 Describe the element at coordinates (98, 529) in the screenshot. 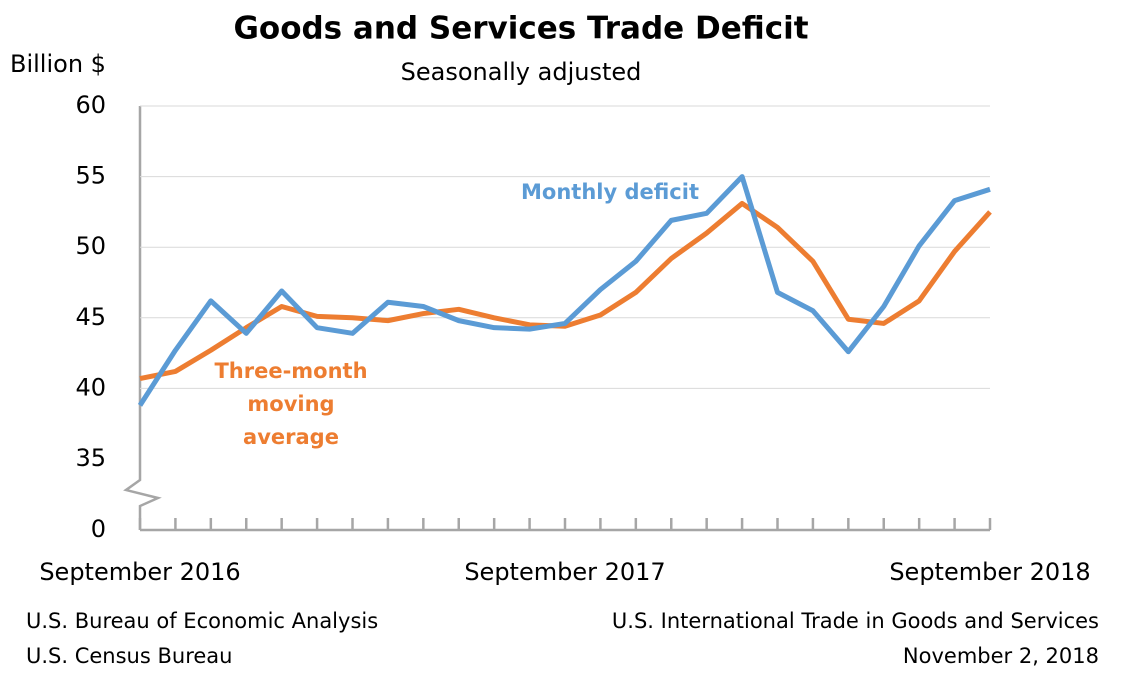

I see `y-tick-label: 0` at that location.